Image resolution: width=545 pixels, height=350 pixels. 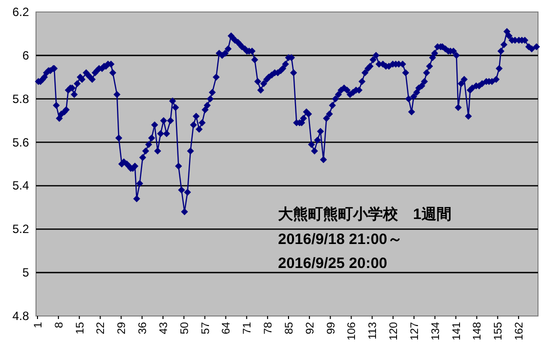 What do you see at coordinates (414, 331) in the screenshot?
I see `x-tick-label: 127` at bounding box center [414, 331].